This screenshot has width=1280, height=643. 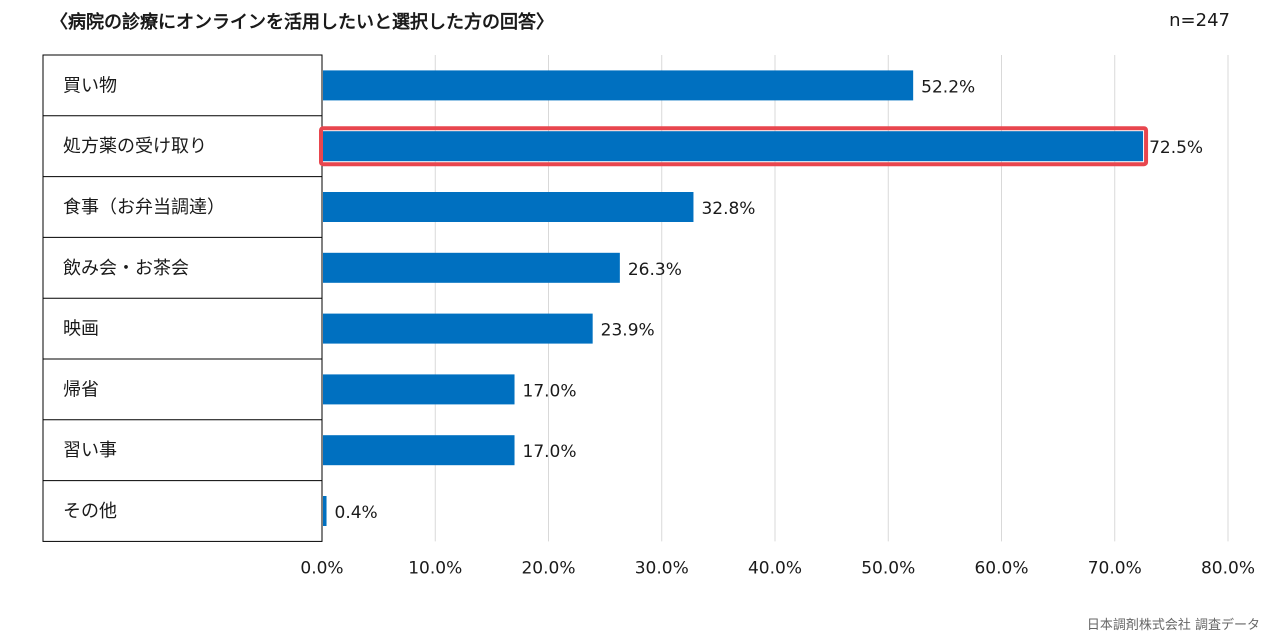 I want to click on value-label: 72.5%, so click(x=1176, y=148).